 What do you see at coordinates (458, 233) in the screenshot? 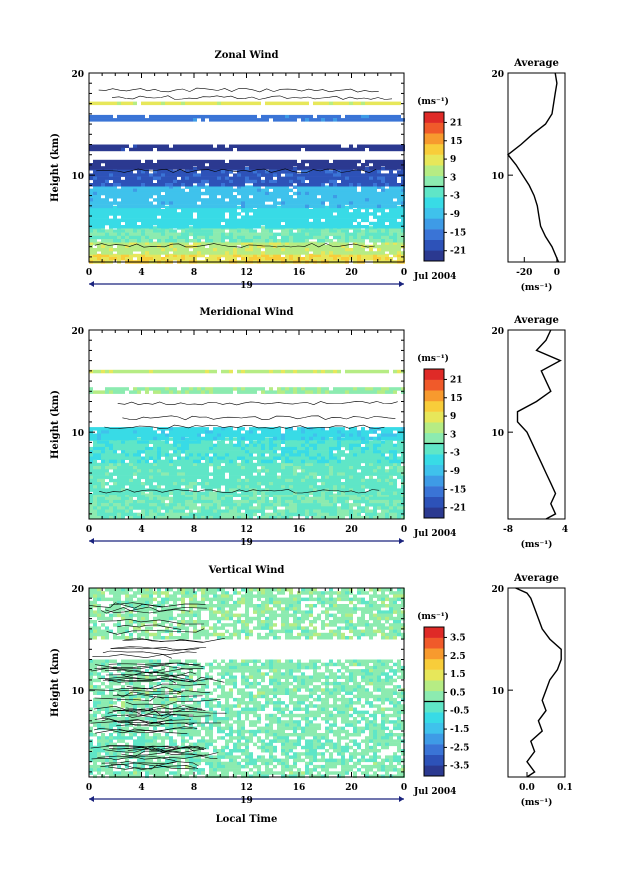
I see `colorbar-tick-label: -15` at bounding box center [458, 233].